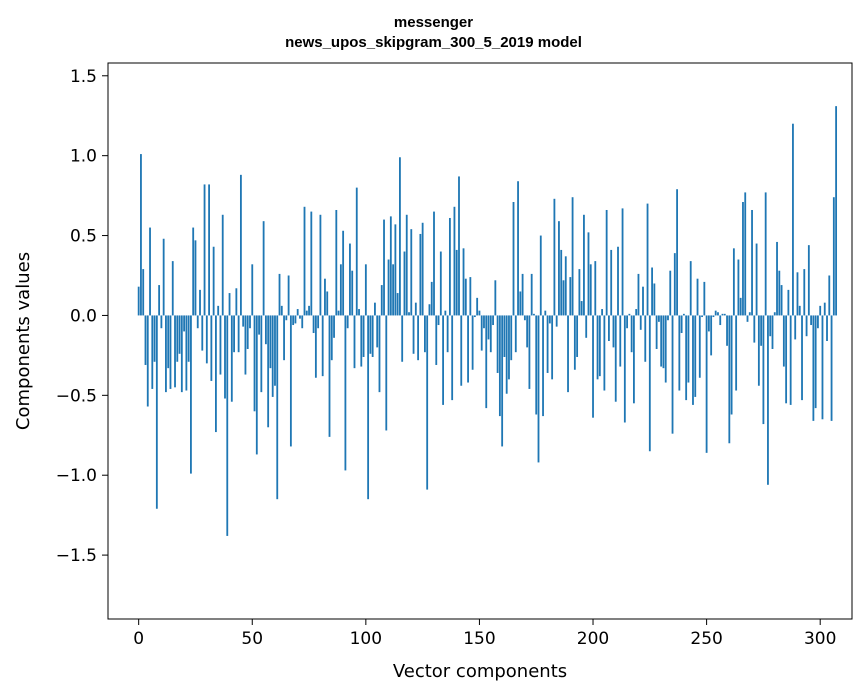 The height and width of the screenshot is (696, 867). Describe the element at coordinates (82, 316) in the screenshot. I see `y-axis-ticks: −1.5 −1.0 −0.5 0.0 0.5 1.0 1.5` at that location.